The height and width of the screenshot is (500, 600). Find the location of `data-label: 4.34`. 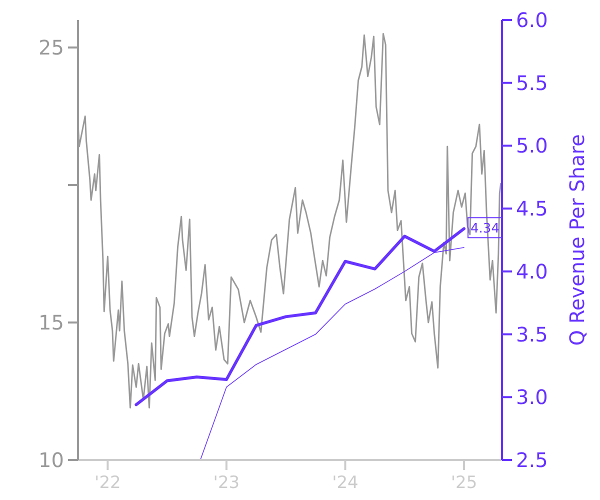

data-label: 4.34 is located at coordinates (485, 229).